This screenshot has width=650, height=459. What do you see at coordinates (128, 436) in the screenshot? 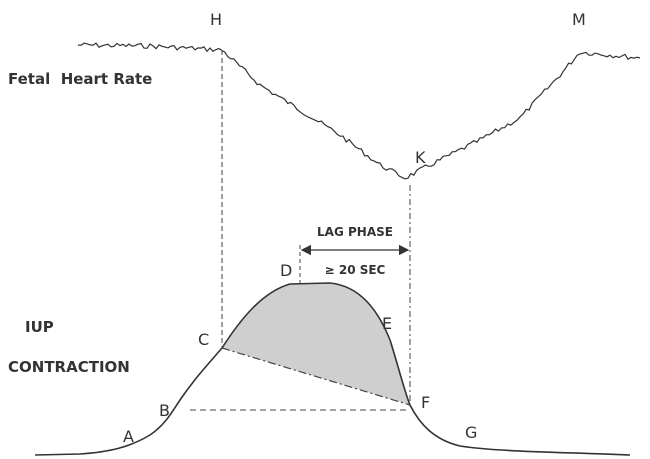
I see `point-label: A` at bounding box center [128, 436].